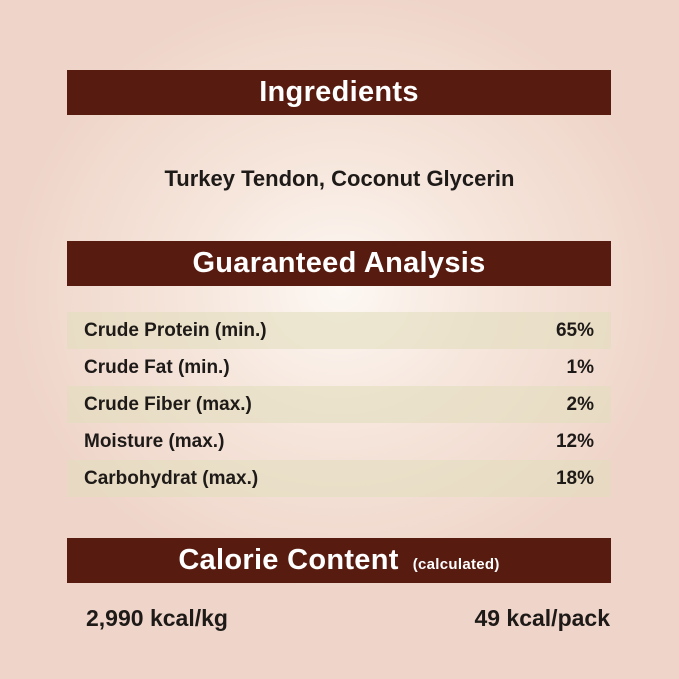 Image resolution: width=679 pixels, height=679 pixels. I want to click on analysis-heading: Guaranteed Analysis, so click(339, 263).